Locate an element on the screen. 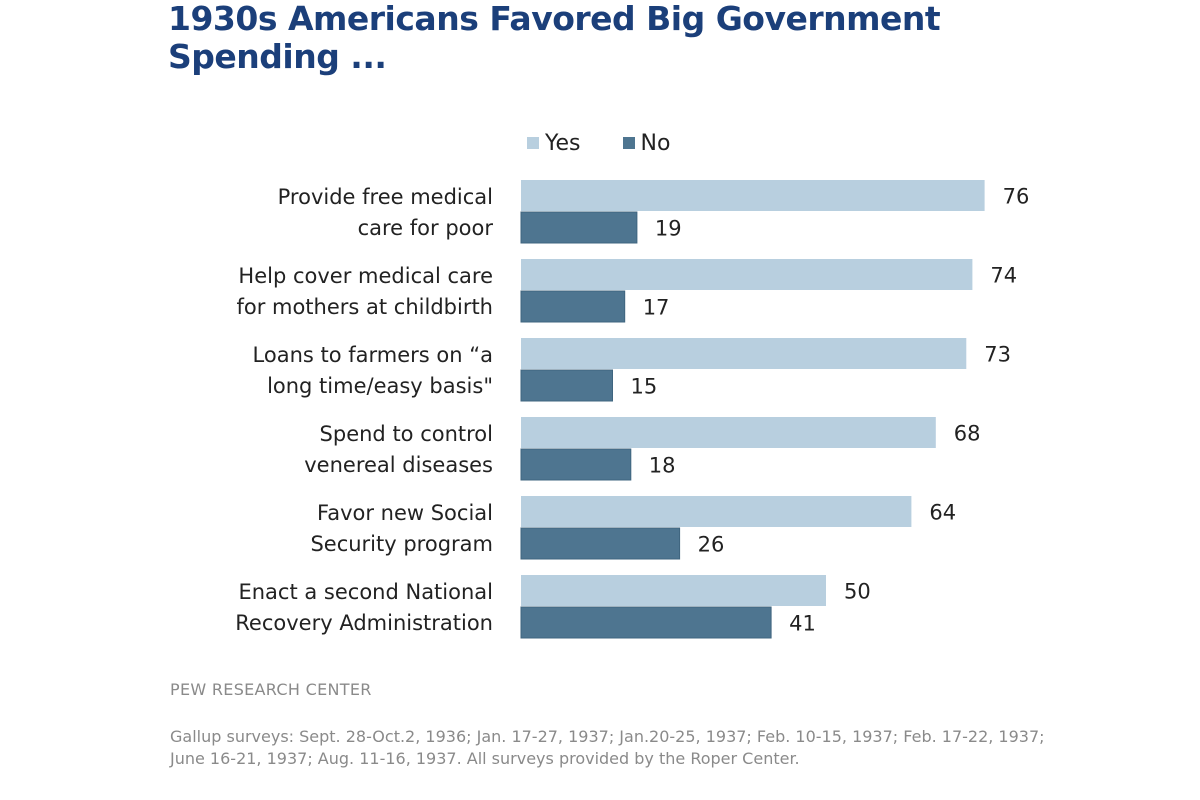 Image resolution: width=1200 pixels, height=800 pixels. data-label-yes: 73 is located at coordinates (997, 355).